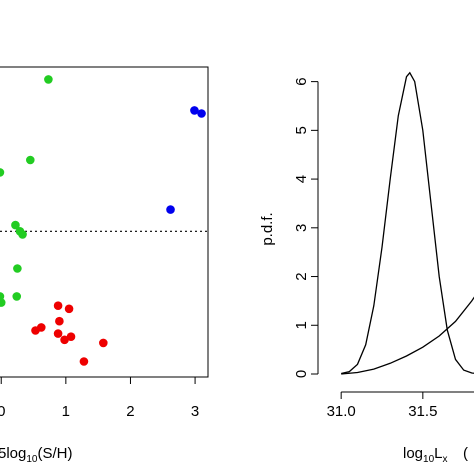 This screenshot has height=474, width=474. What do you see at coordinates (99, 398) in the screenshot?
I see `scatter-x-axis: 0 1 2 3` at bounding box center [99, 398].